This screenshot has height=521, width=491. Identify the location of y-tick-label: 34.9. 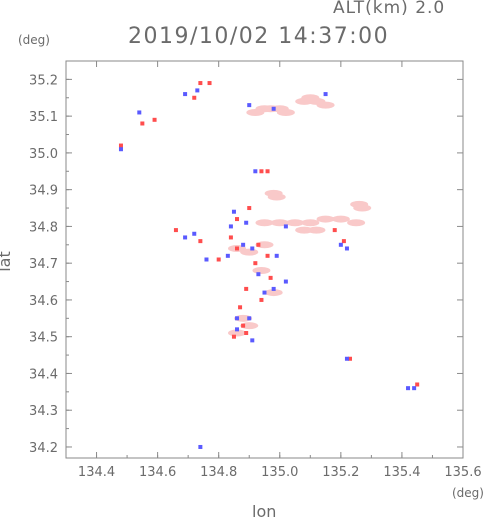
(43, 191).